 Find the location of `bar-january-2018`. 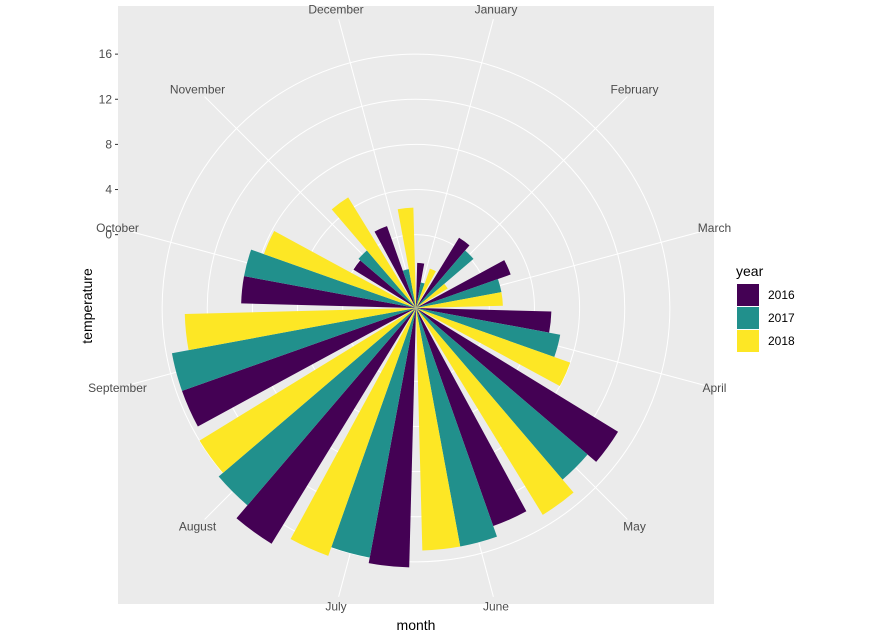

bar-january-2018 is located at coordinates (426, 288).